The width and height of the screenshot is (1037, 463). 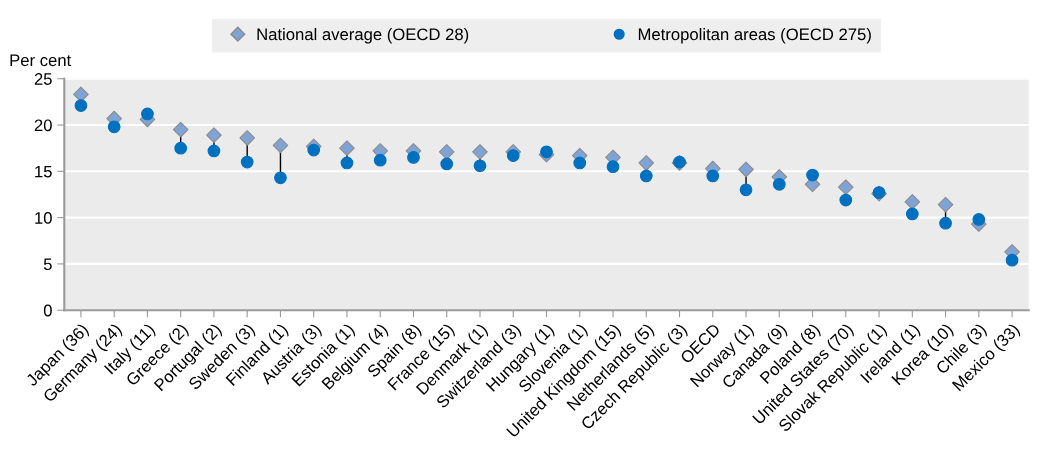 What do you see at coordinates (47, 310) in the screenshot?
I see `y-tick-label: 0` at bounding box center [47, 310].